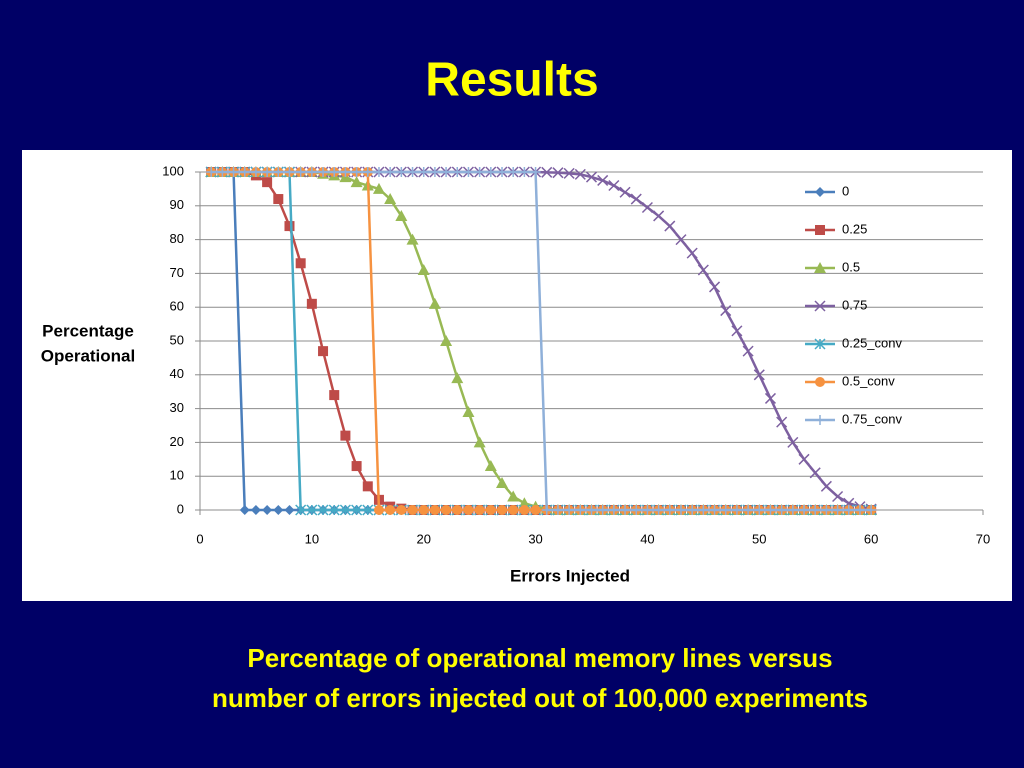 Image resolution: width=1024 pixels, height=768 pixels. What do you see at coordinates (759, 538) in the screenshot?
I see `x-tick-label: 50` at bounding box center [759, 538].